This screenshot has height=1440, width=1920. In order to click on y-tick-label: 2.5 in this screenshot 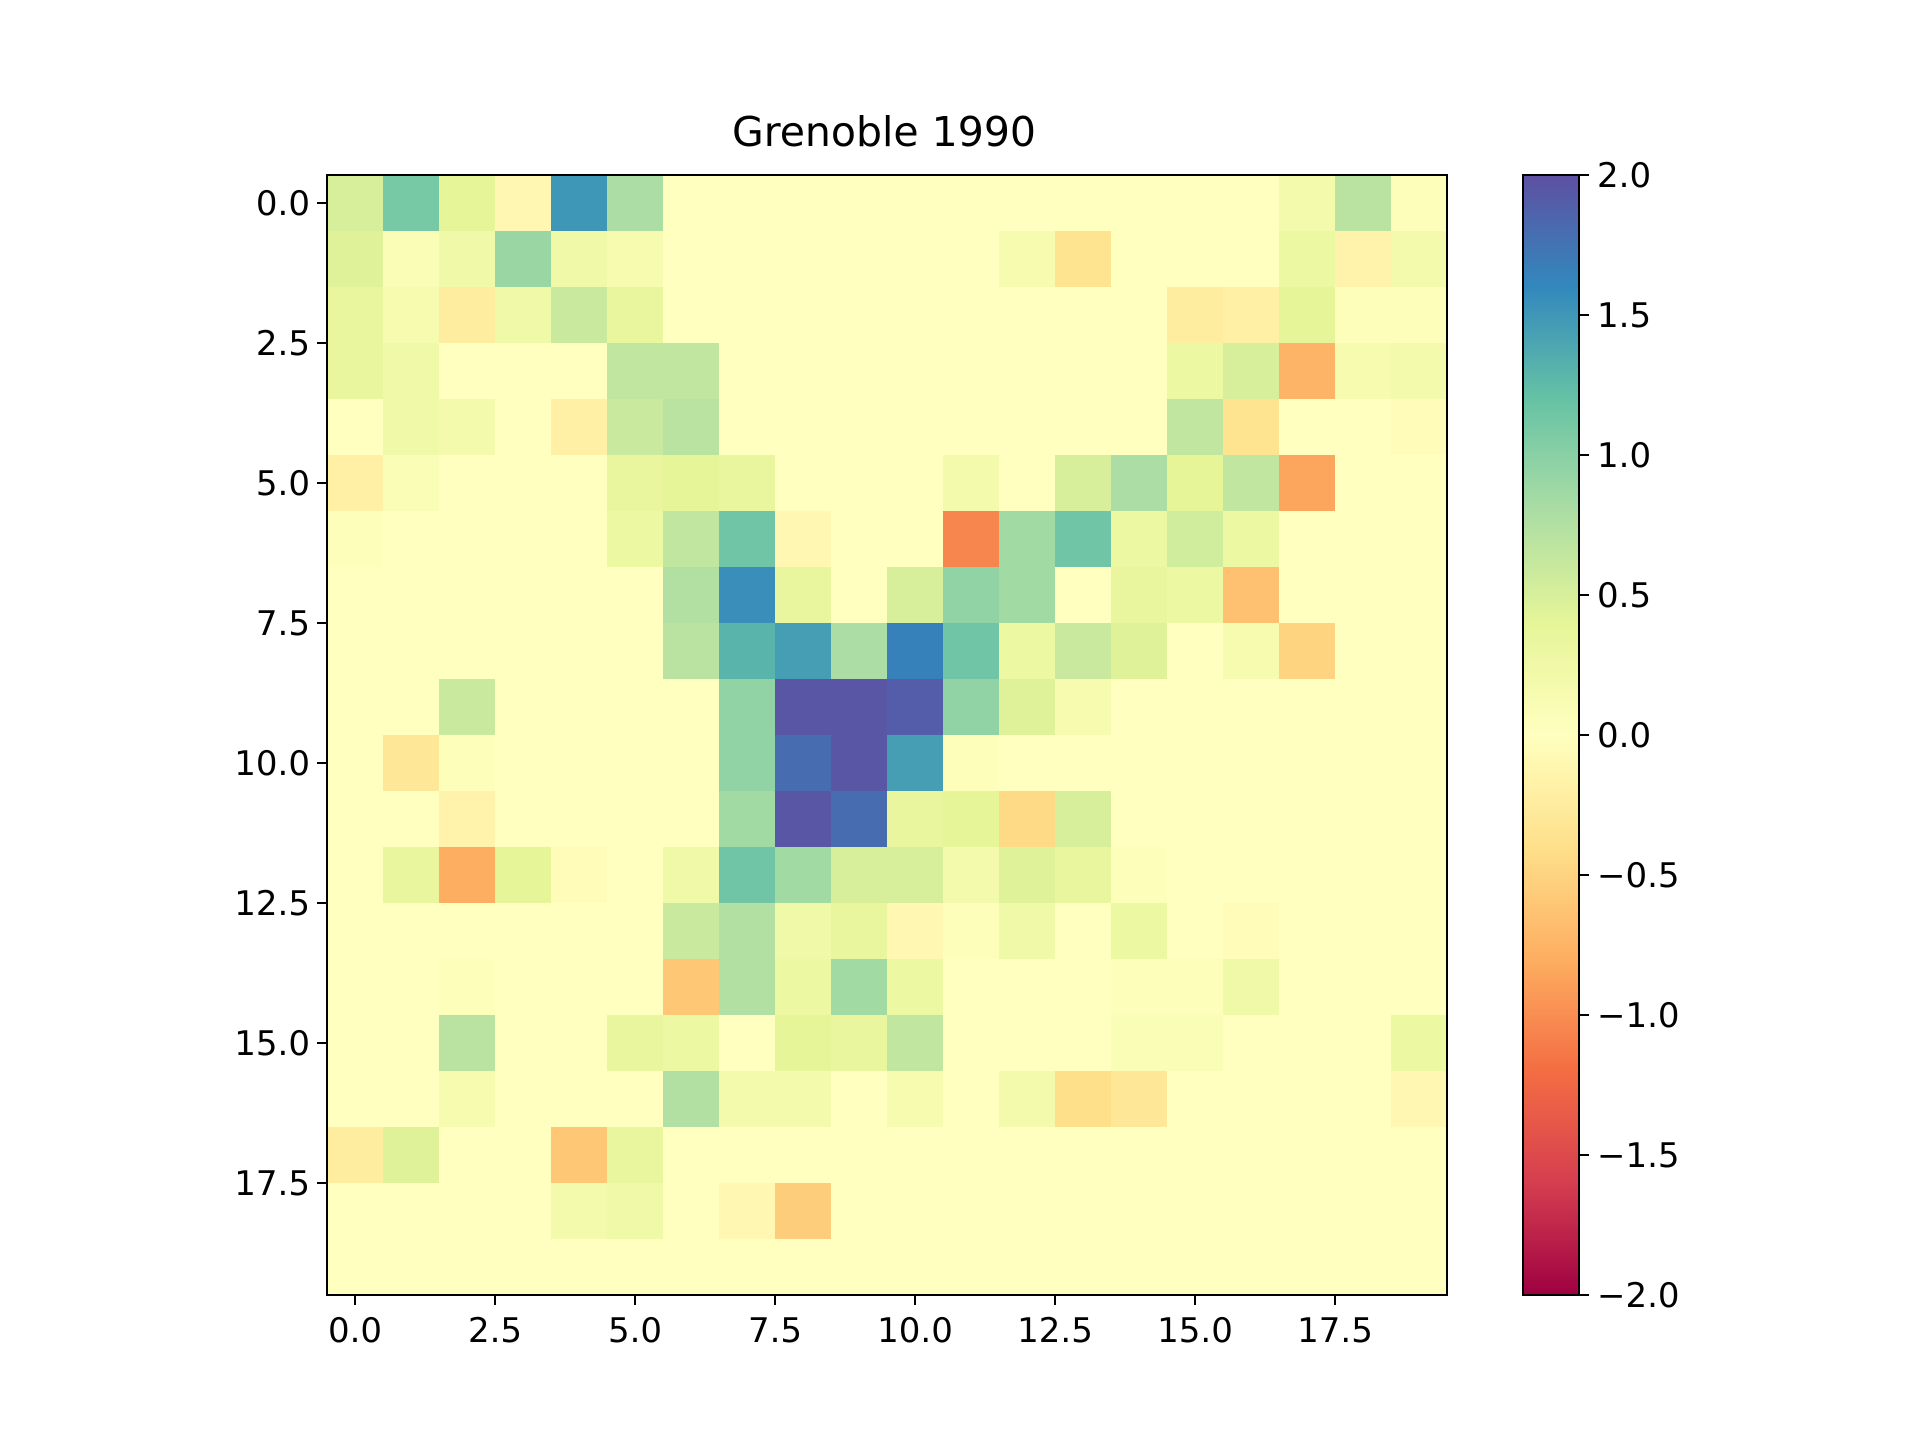, I will do `click(283, 344)`.